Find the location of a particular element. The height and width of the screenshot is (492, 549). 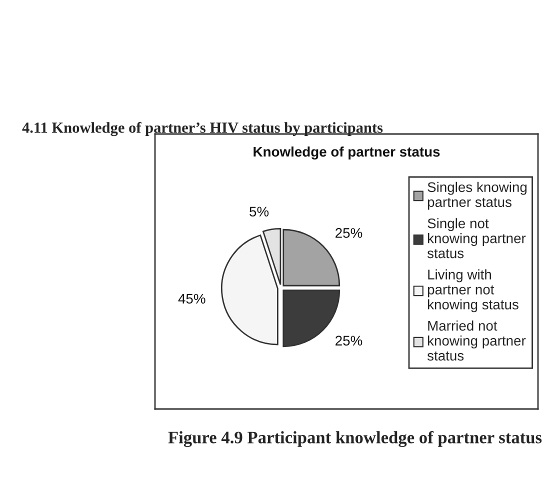

legend-label: Single not knowing partner status is located at coordinates (476, 238).